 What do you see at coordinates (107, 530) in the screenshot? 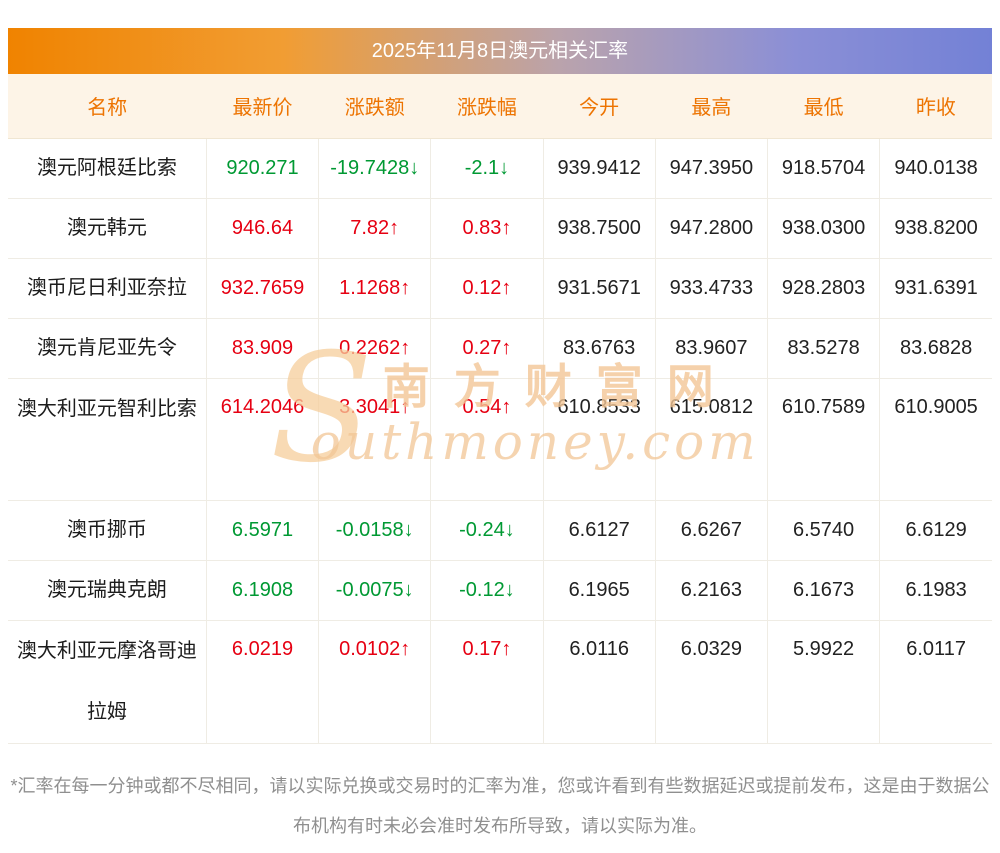
I see `pair-name-cell: 澳币挪币` at bounding box center [107, 530].